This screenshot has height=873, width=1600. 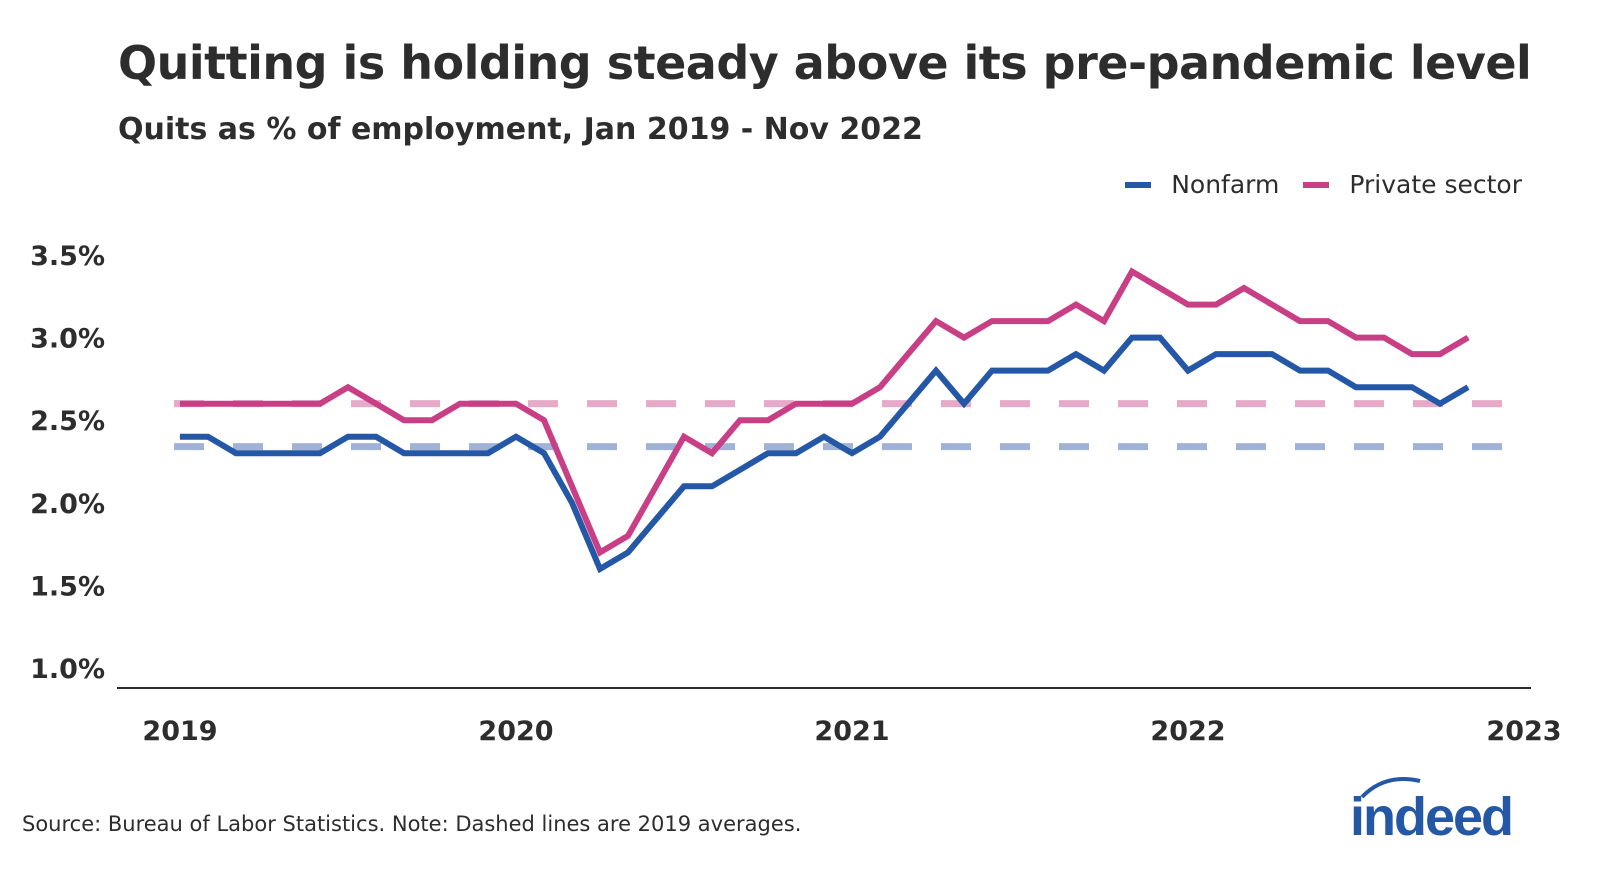 I want to click on indeed-logo: indeed, so click(x=1432, y=811).